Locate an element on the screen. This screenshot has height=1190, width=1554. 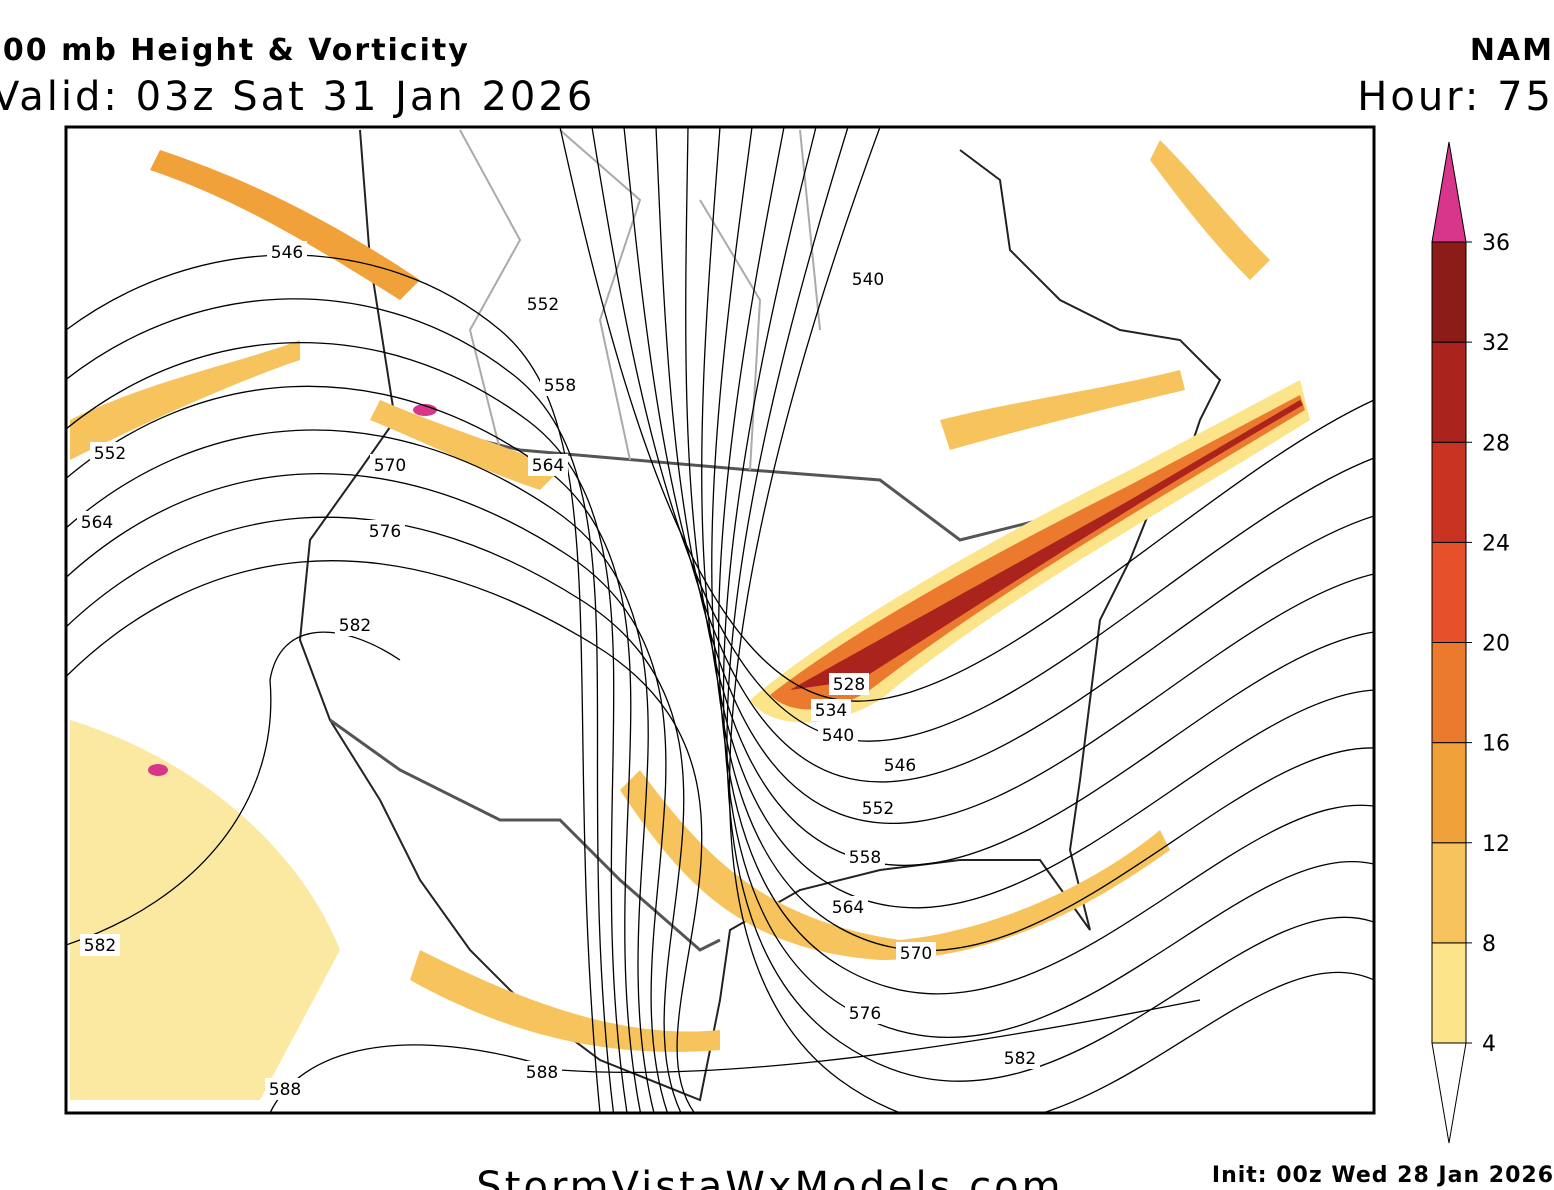
contour-label: 528 is located at coordinates (849, 685).